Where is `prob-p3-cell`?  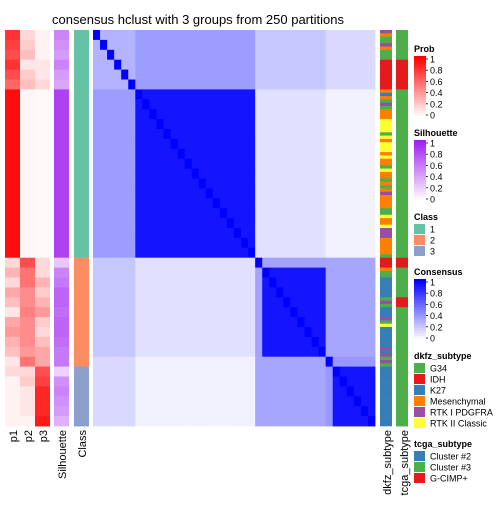
prob-p3-cell is located at coordinates (42, 381).